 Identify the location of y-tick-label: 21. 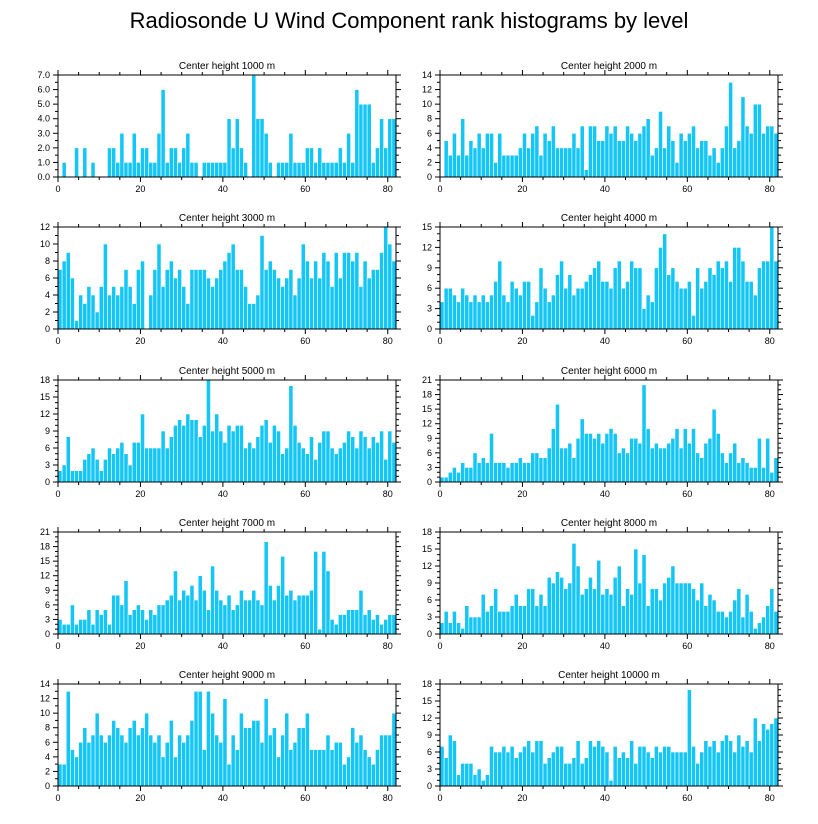
(45, 532).